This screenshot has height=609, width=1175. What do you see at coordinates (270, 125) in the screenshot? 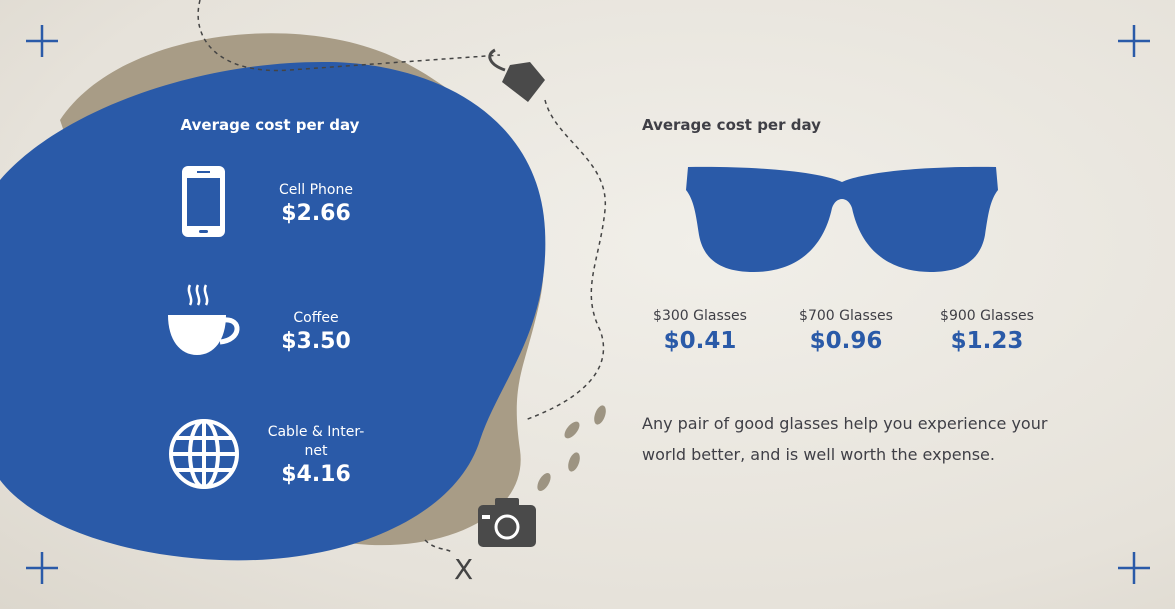
I see `left-title: Average cost per day` at bounding box center [270, 125].